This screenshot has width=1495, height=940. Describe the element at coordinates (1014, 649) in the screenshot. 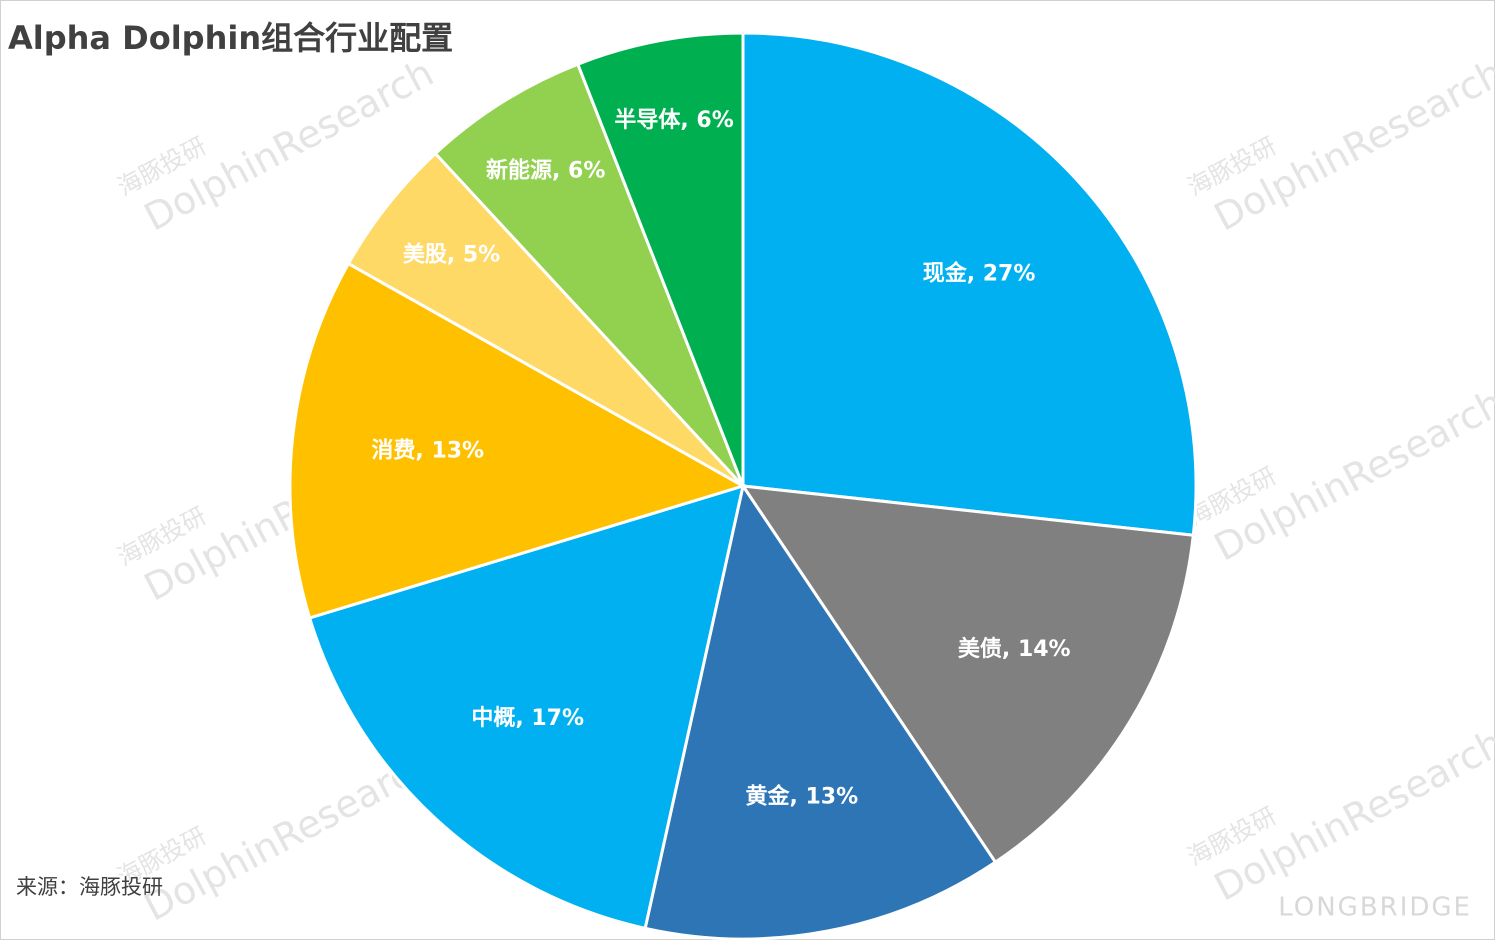

I see `data-label: 美债, 14%` at that location.